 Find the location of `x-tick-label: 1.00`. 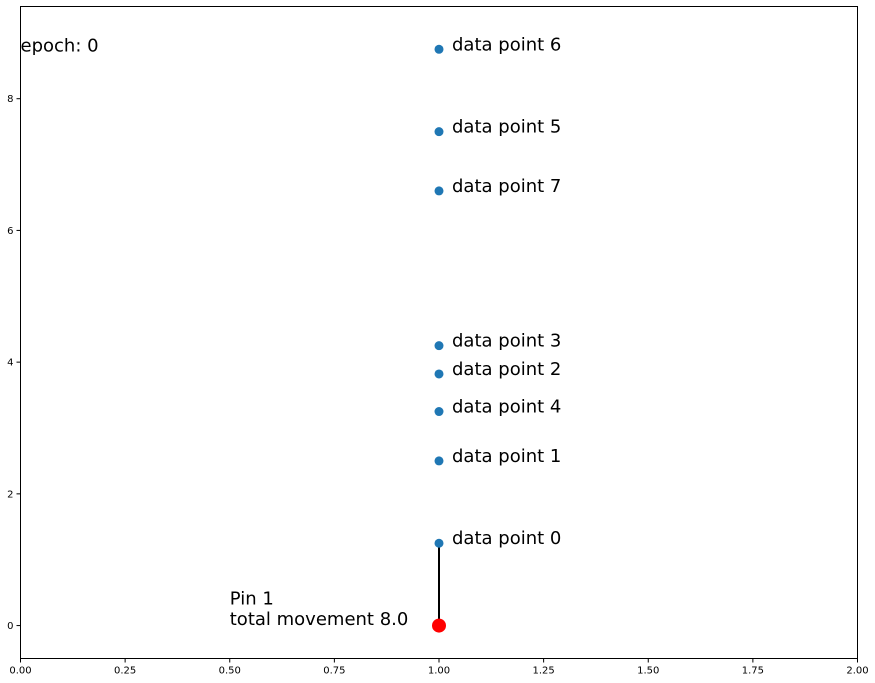

x-tick-label: 1.00 is located at coordinates (439, 671).